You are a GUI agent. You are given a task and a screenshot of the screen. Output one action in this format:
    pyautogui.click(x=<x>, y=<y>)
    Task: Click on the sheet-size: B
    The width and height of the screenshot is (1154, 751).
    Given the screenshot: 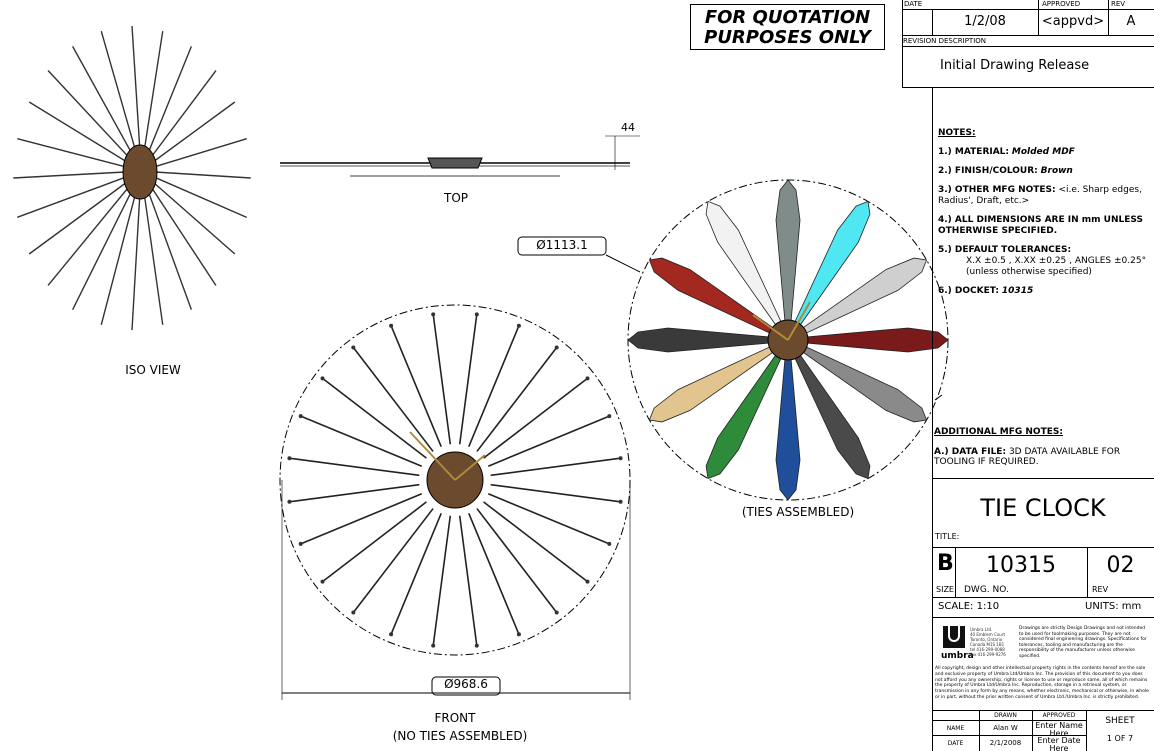 What is the action you would take?
    pyautogui.click(x=945, y=563)
    